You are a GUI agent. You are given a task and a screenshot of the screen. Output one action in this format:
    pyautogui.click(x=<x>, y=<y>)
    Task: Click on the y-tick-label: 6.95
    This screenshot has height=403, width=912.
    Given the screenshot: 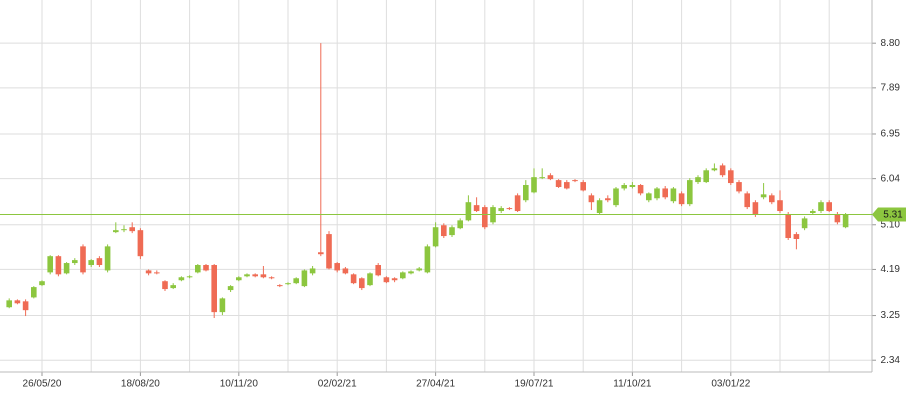 What is the action you would take?
    pyautogui.click(x=891, y=134)
    